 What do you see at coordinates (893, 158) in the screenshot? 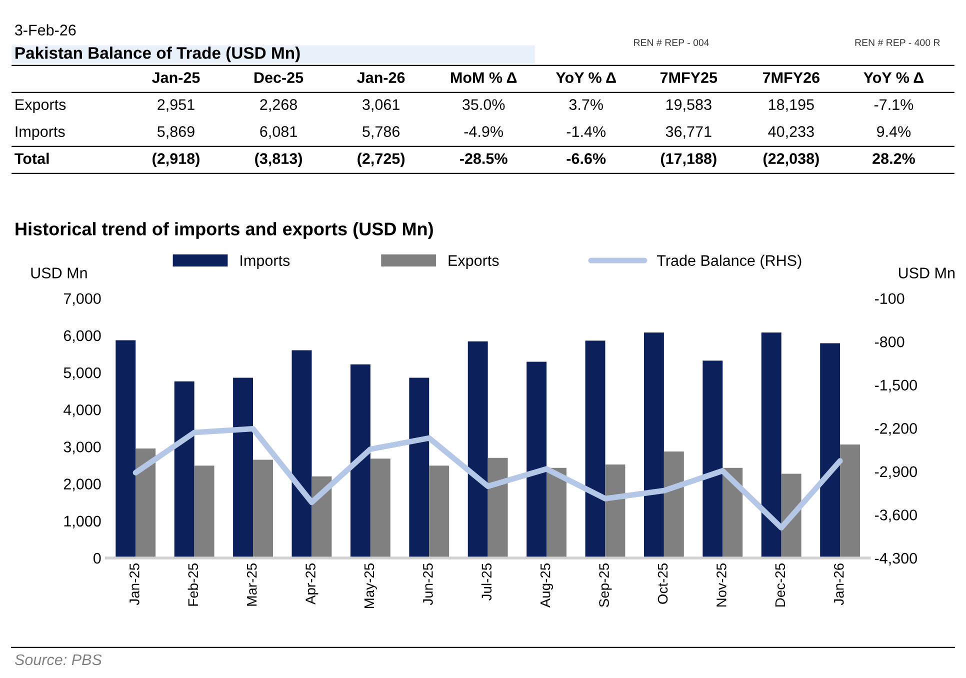
I see `text: 28.2%` at bounding box center [893, 158].